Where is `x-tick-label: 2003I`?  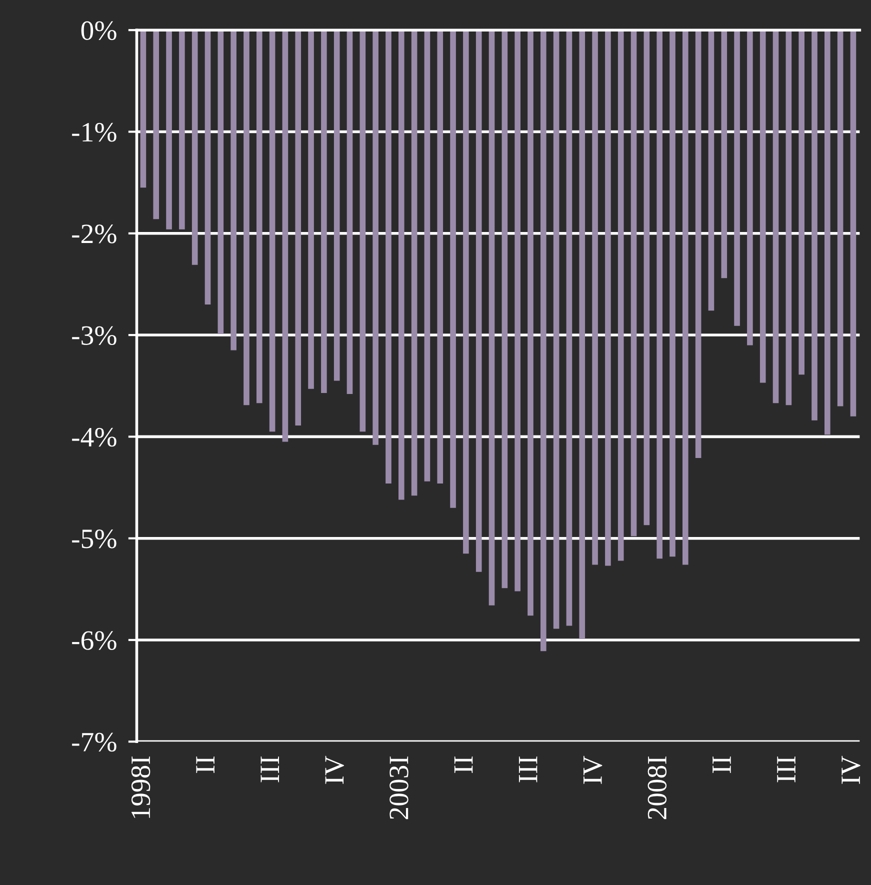
x-tick-label: 2003I is located at coordinates (399, 788).